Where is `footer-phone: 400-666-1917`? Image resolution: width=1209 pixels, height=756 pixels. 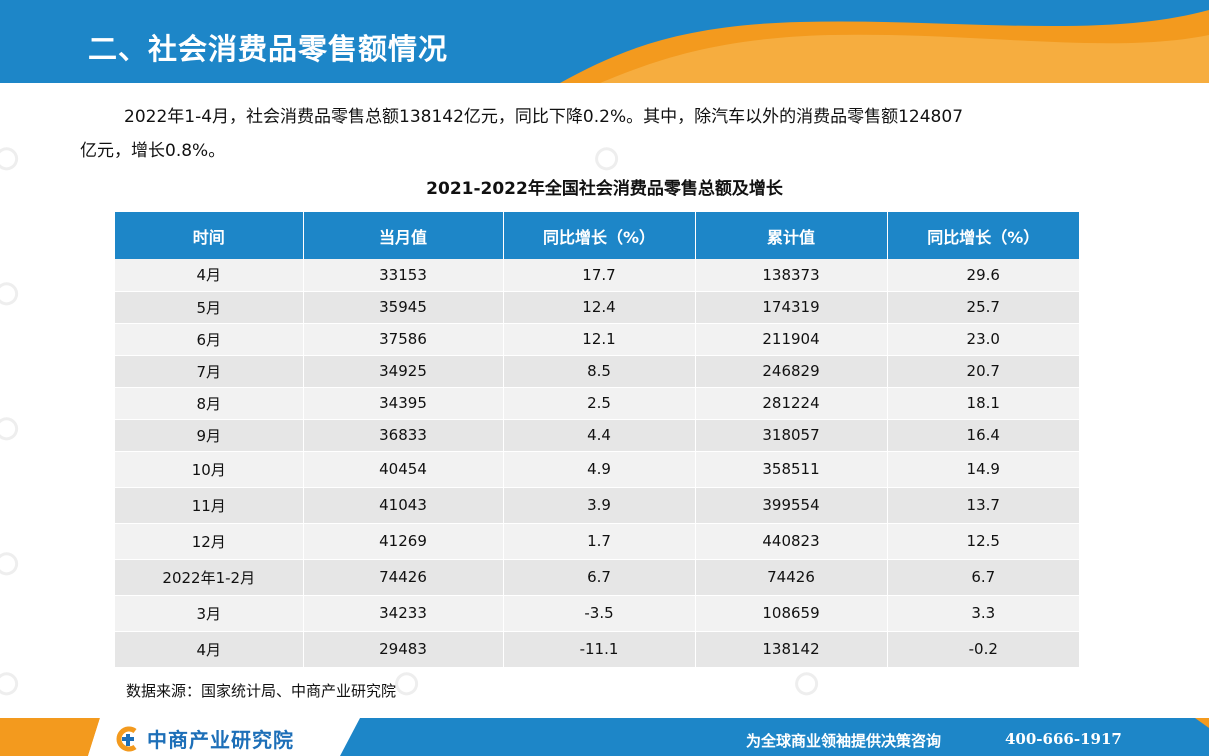 footer-phone: 400-666-1917 is located at coordinates (1063, 739).